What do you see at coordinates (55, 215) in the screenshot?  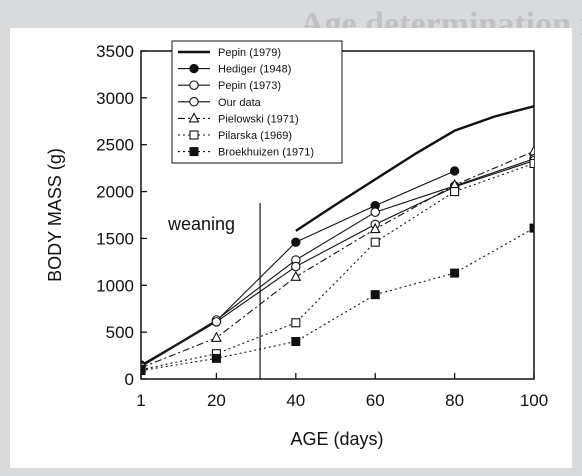 I see `y-axis-title: BODY MASS (g)` at bounding box center [55, 215].